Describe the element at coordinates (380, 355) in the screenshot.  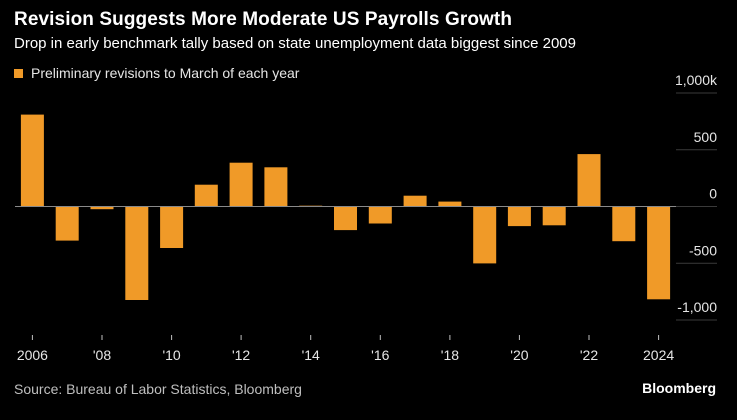
I see `x-tick-label: '16` at that location.